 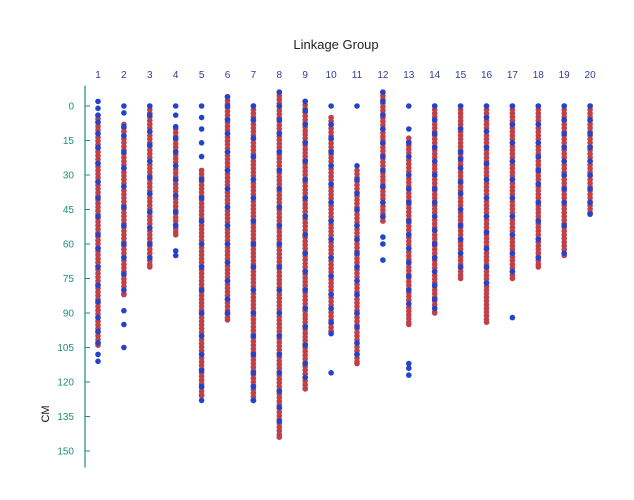 I want to click on group-labels: 1 2 3 4 5 6 7 8 9 10 11 12 13 14 15 16 17 18 19 20, so click(x=345, y=75).